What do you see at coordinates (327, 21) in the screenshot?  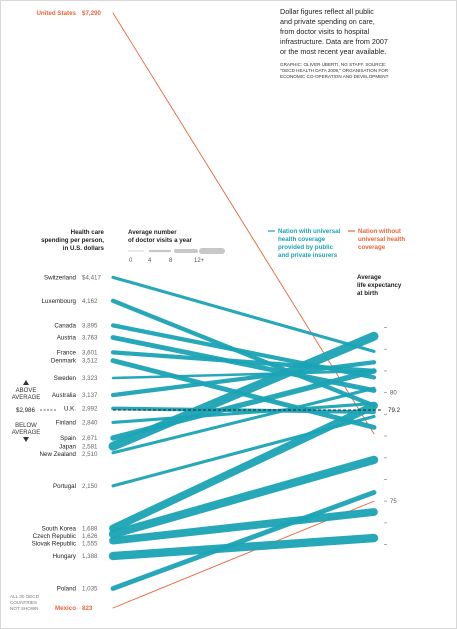 I see `note-line-2: and private spending on care,` at bounding box center [327, 21].